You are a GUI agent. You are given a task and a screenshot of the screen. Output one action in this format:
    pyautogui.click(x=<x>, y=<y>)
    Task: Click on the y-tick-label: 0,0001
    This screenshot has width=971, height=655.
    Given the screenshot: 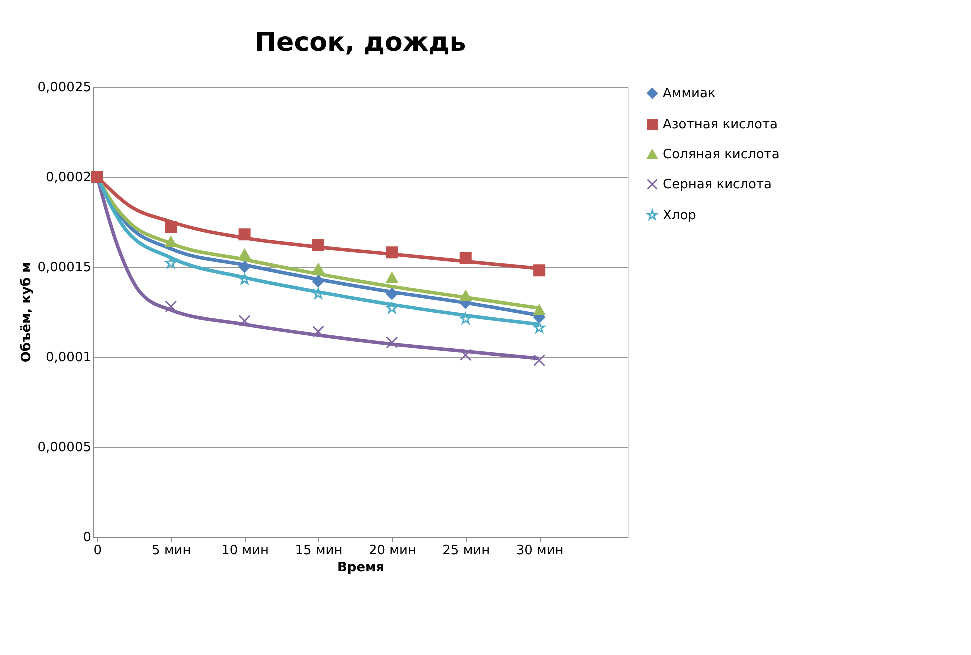 What is the action you would take?
    pyautogui.click(x=69, y=358)
    